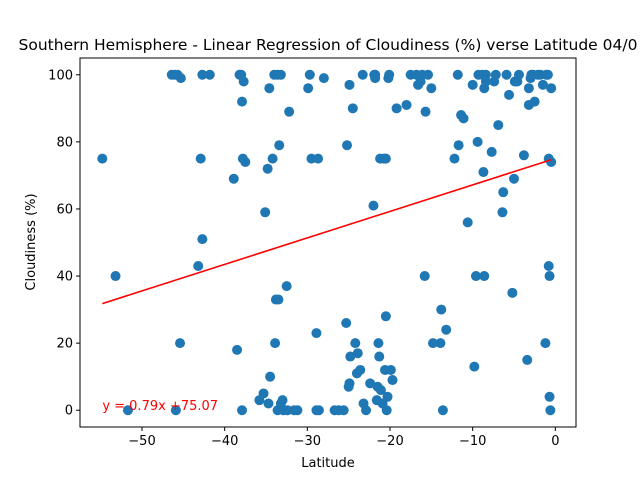 This screenshot has height=480, width=640. What do you see at coordinates (307, 441) in the screenshot?
I see `x-tick-label: −30` at bounding box center [307, 441].